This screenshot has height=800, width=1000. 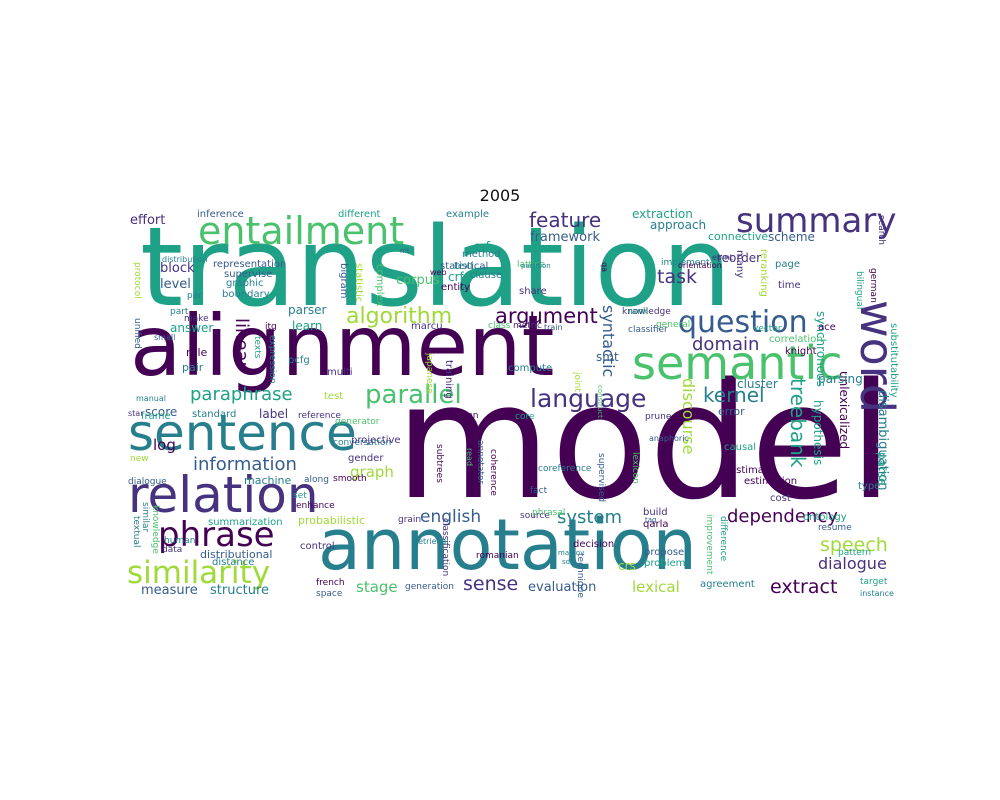 What do you see at coordinates (607, 357) in the screenshot?
I see `word-smt: smt` at bounding box center [607, 357].